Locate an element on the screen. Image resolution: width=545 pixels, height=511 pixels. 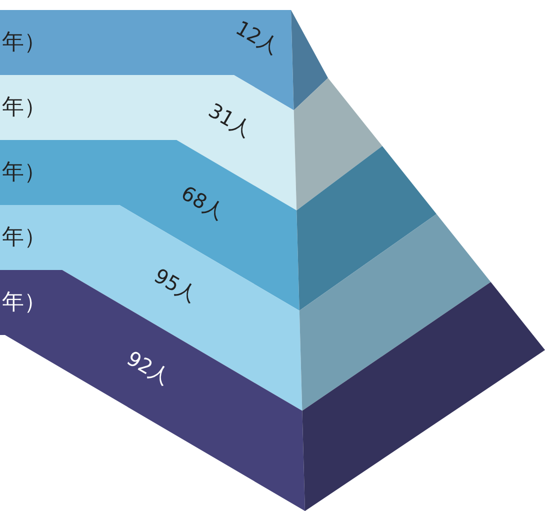
data-label: 68人 is located at coordinates (203, 202).